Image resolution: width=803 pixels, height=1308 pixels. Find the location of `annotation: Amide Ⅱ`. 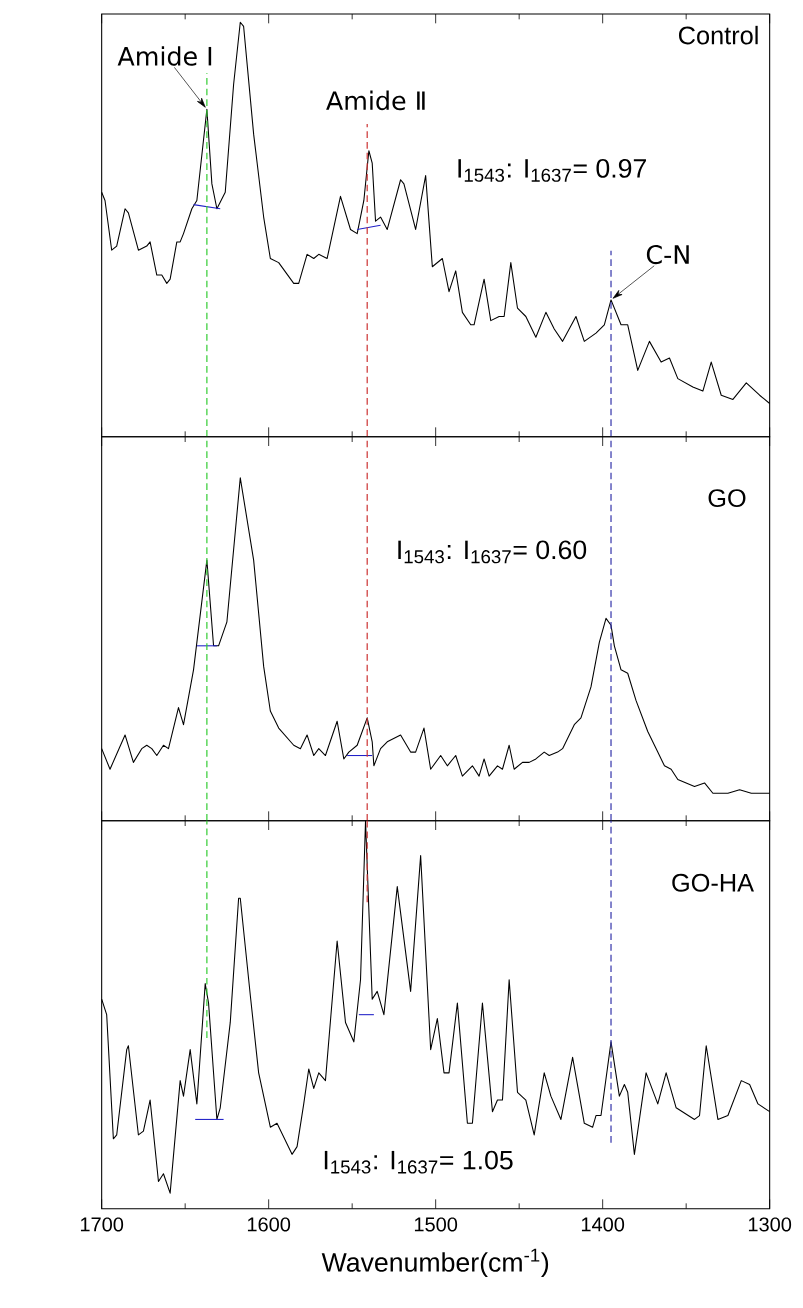

annotation: Amide Ⅱ is located at coordinates (375, 100).